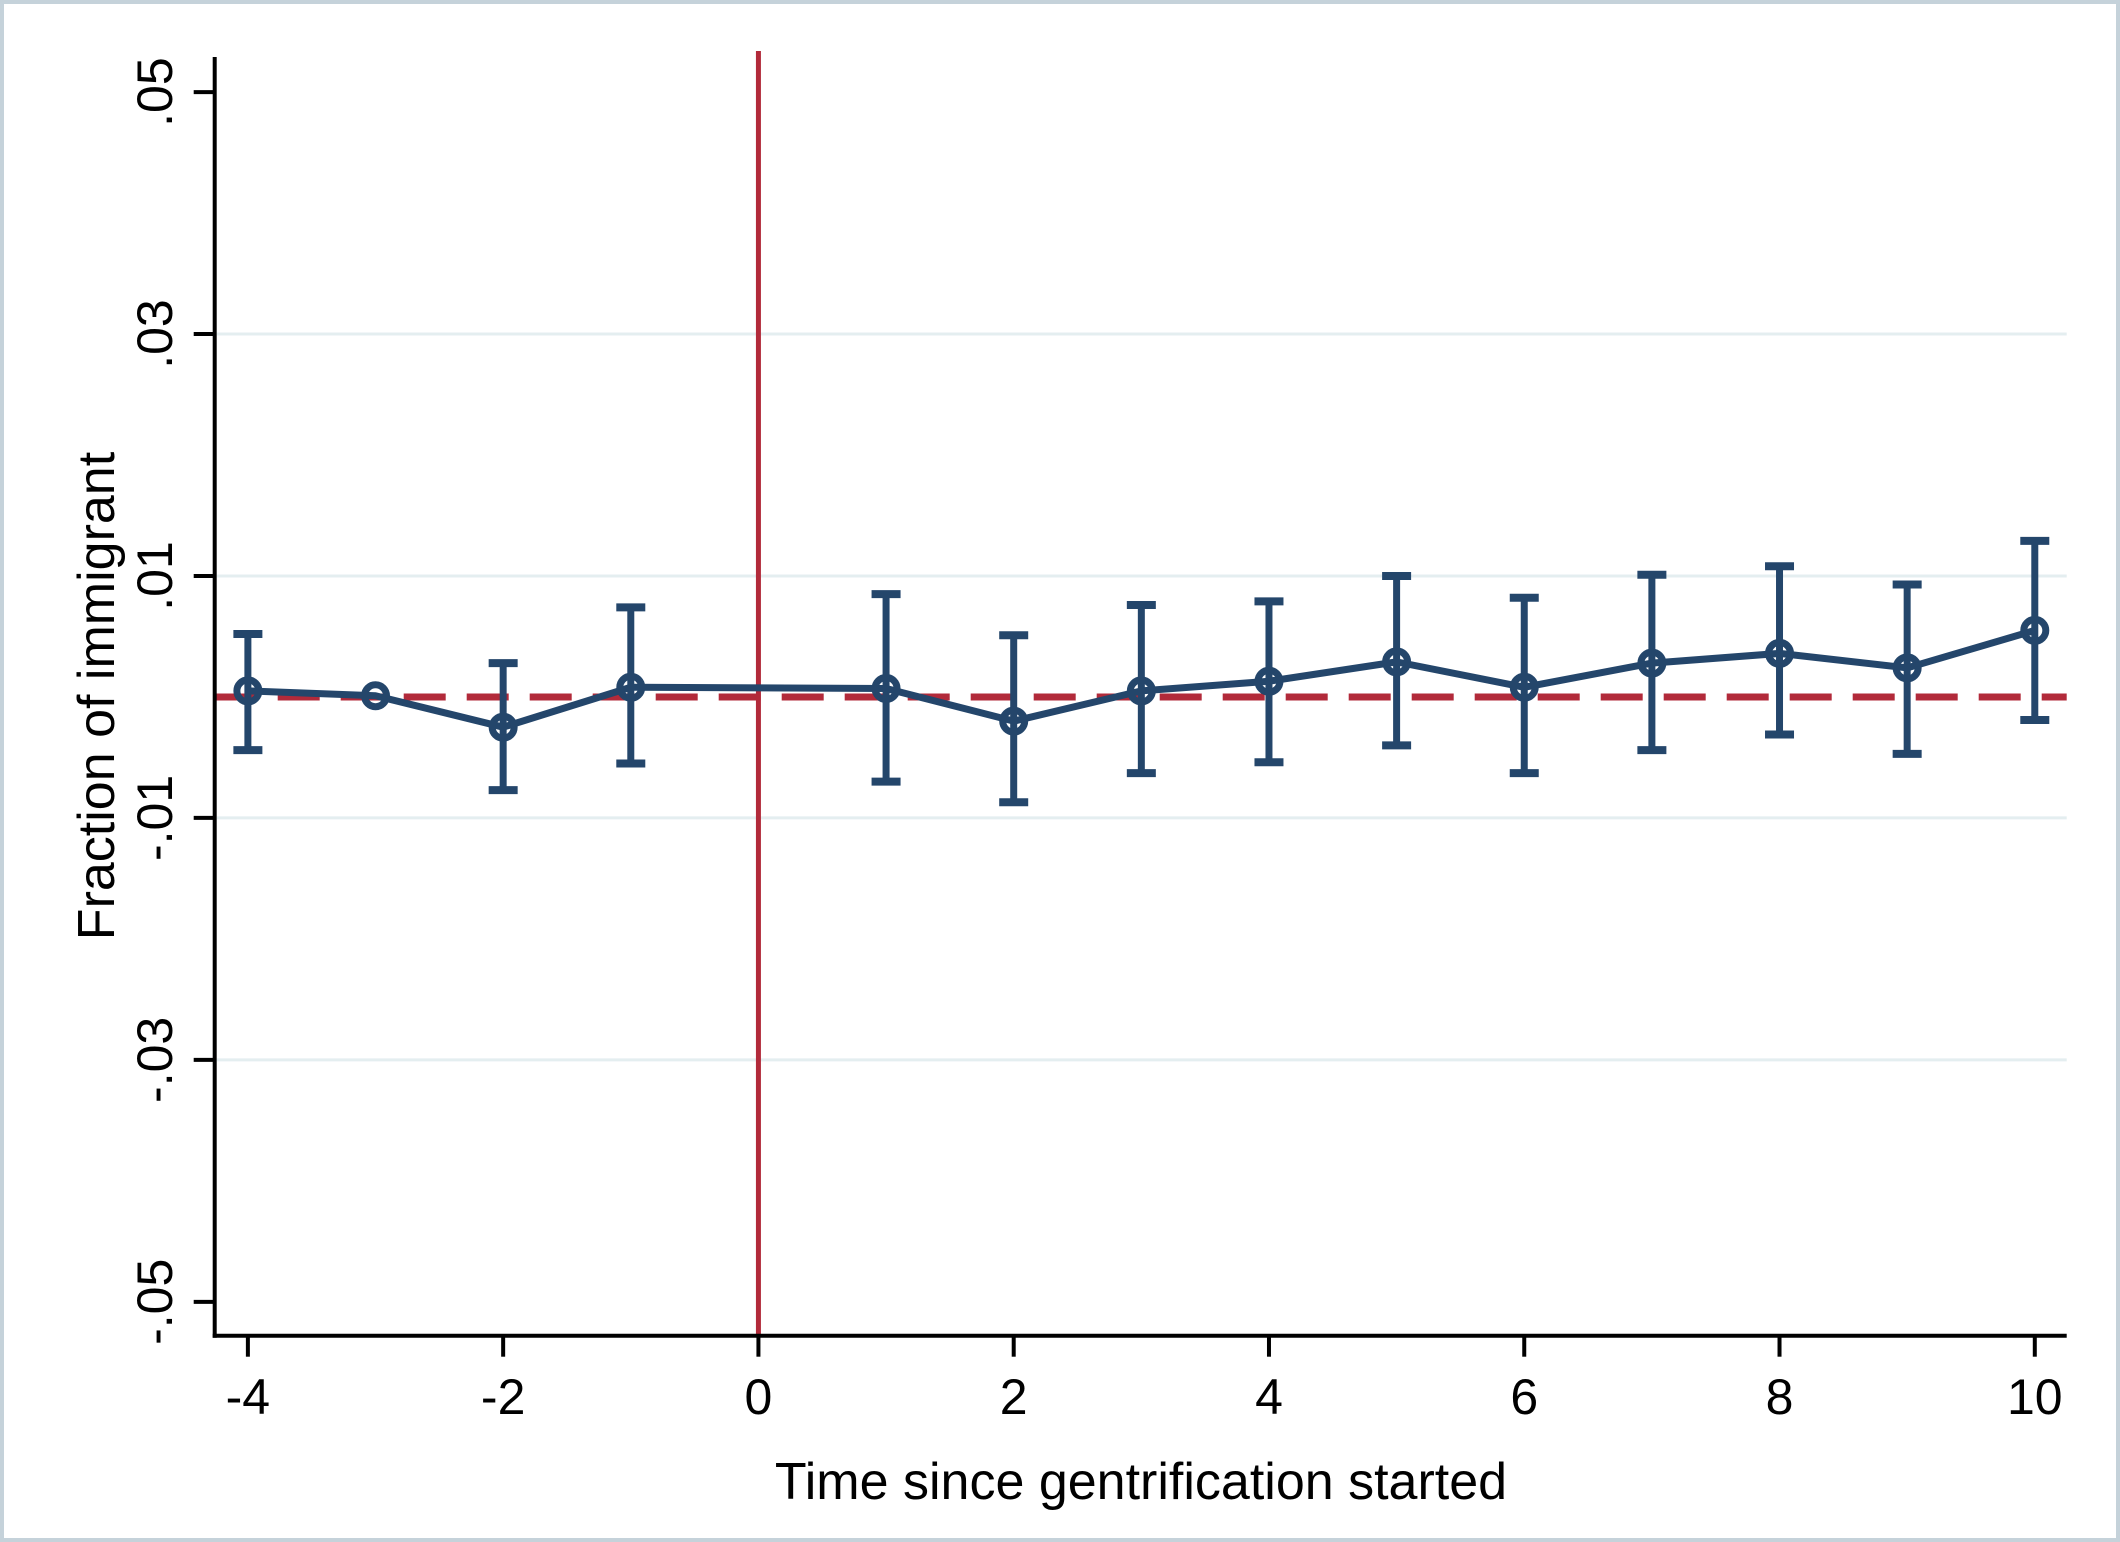 Image resolution: width=2120 pixels, height=1542 pixels. I want to click on y-tick-label: -.03, so click(155, 1060).